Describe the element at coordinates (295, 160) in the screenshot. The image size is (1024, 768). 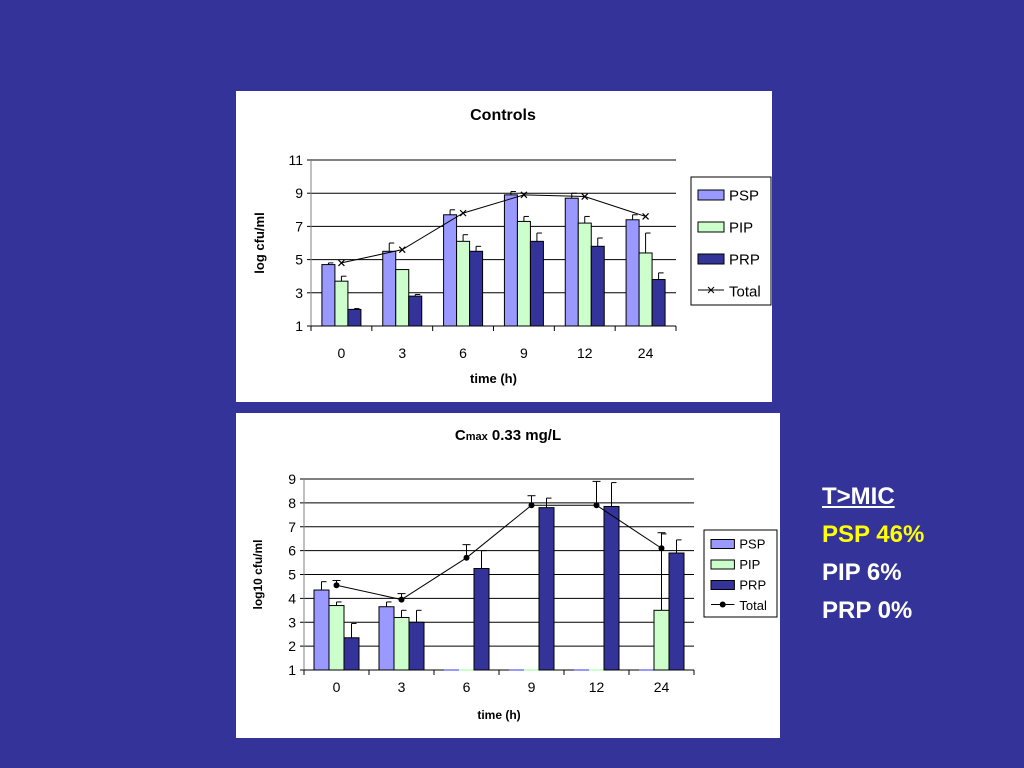
I see `y-tick-label: 11` at that location.